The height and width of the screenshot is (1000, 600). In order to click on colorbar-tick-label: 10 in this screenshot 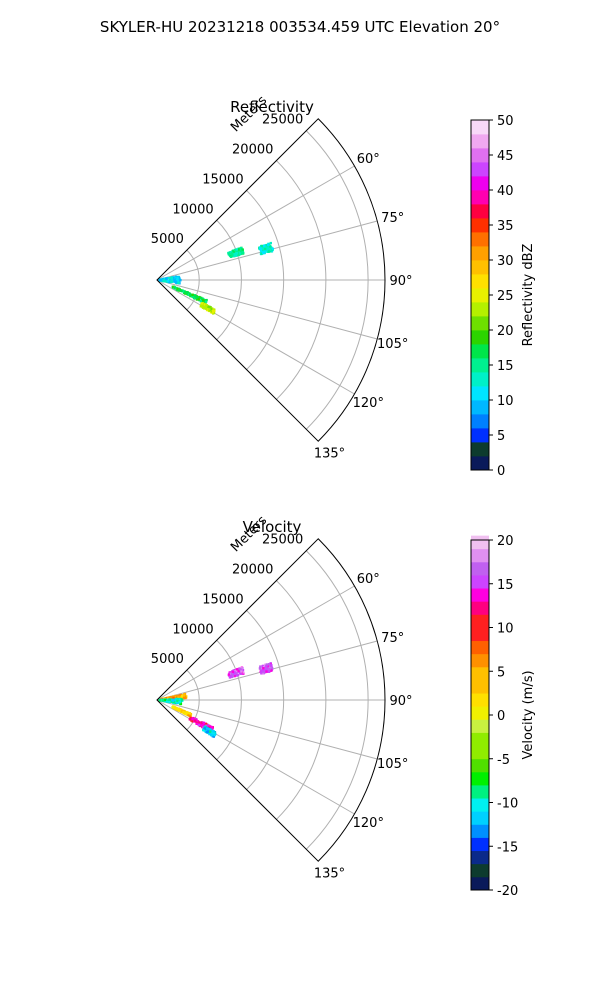, I will do `click(505, 629)`.